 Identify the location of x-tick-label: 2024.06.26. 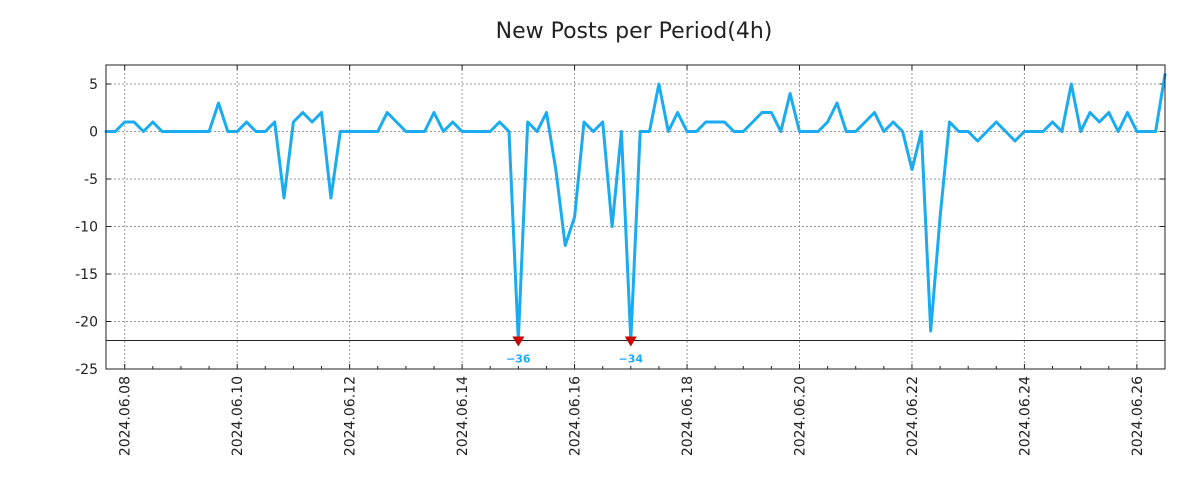
(1138, 416).